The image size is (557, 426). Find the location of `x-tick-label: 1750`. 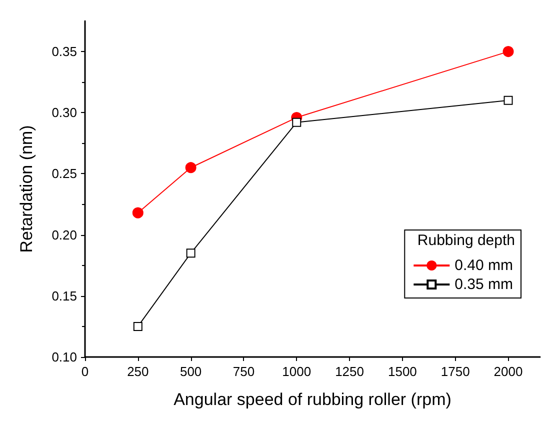

x-tick-label: 1750 is located at coordinates (455, 371).